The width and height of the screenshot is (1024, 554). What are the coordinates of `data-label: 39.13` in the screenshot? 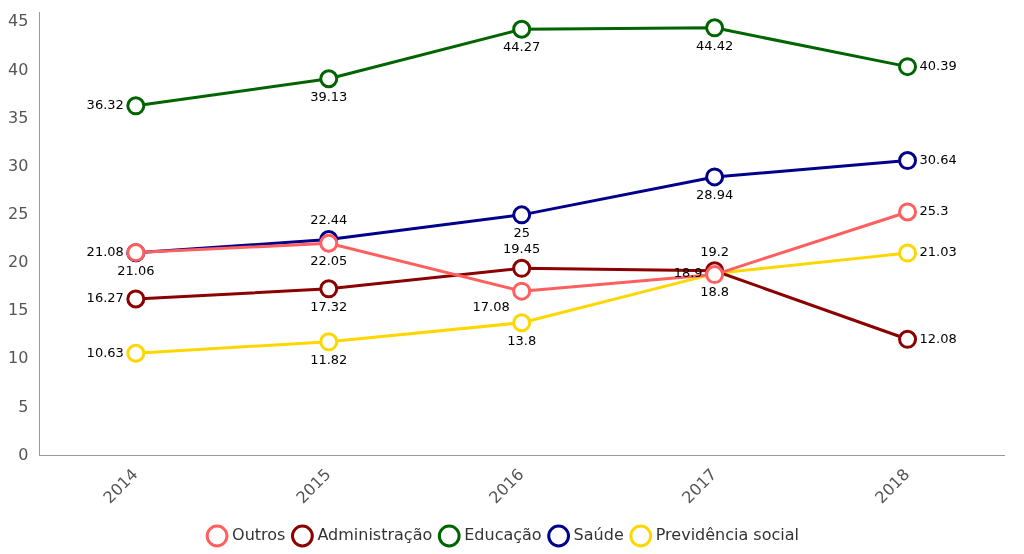 It's located at (329, 96).